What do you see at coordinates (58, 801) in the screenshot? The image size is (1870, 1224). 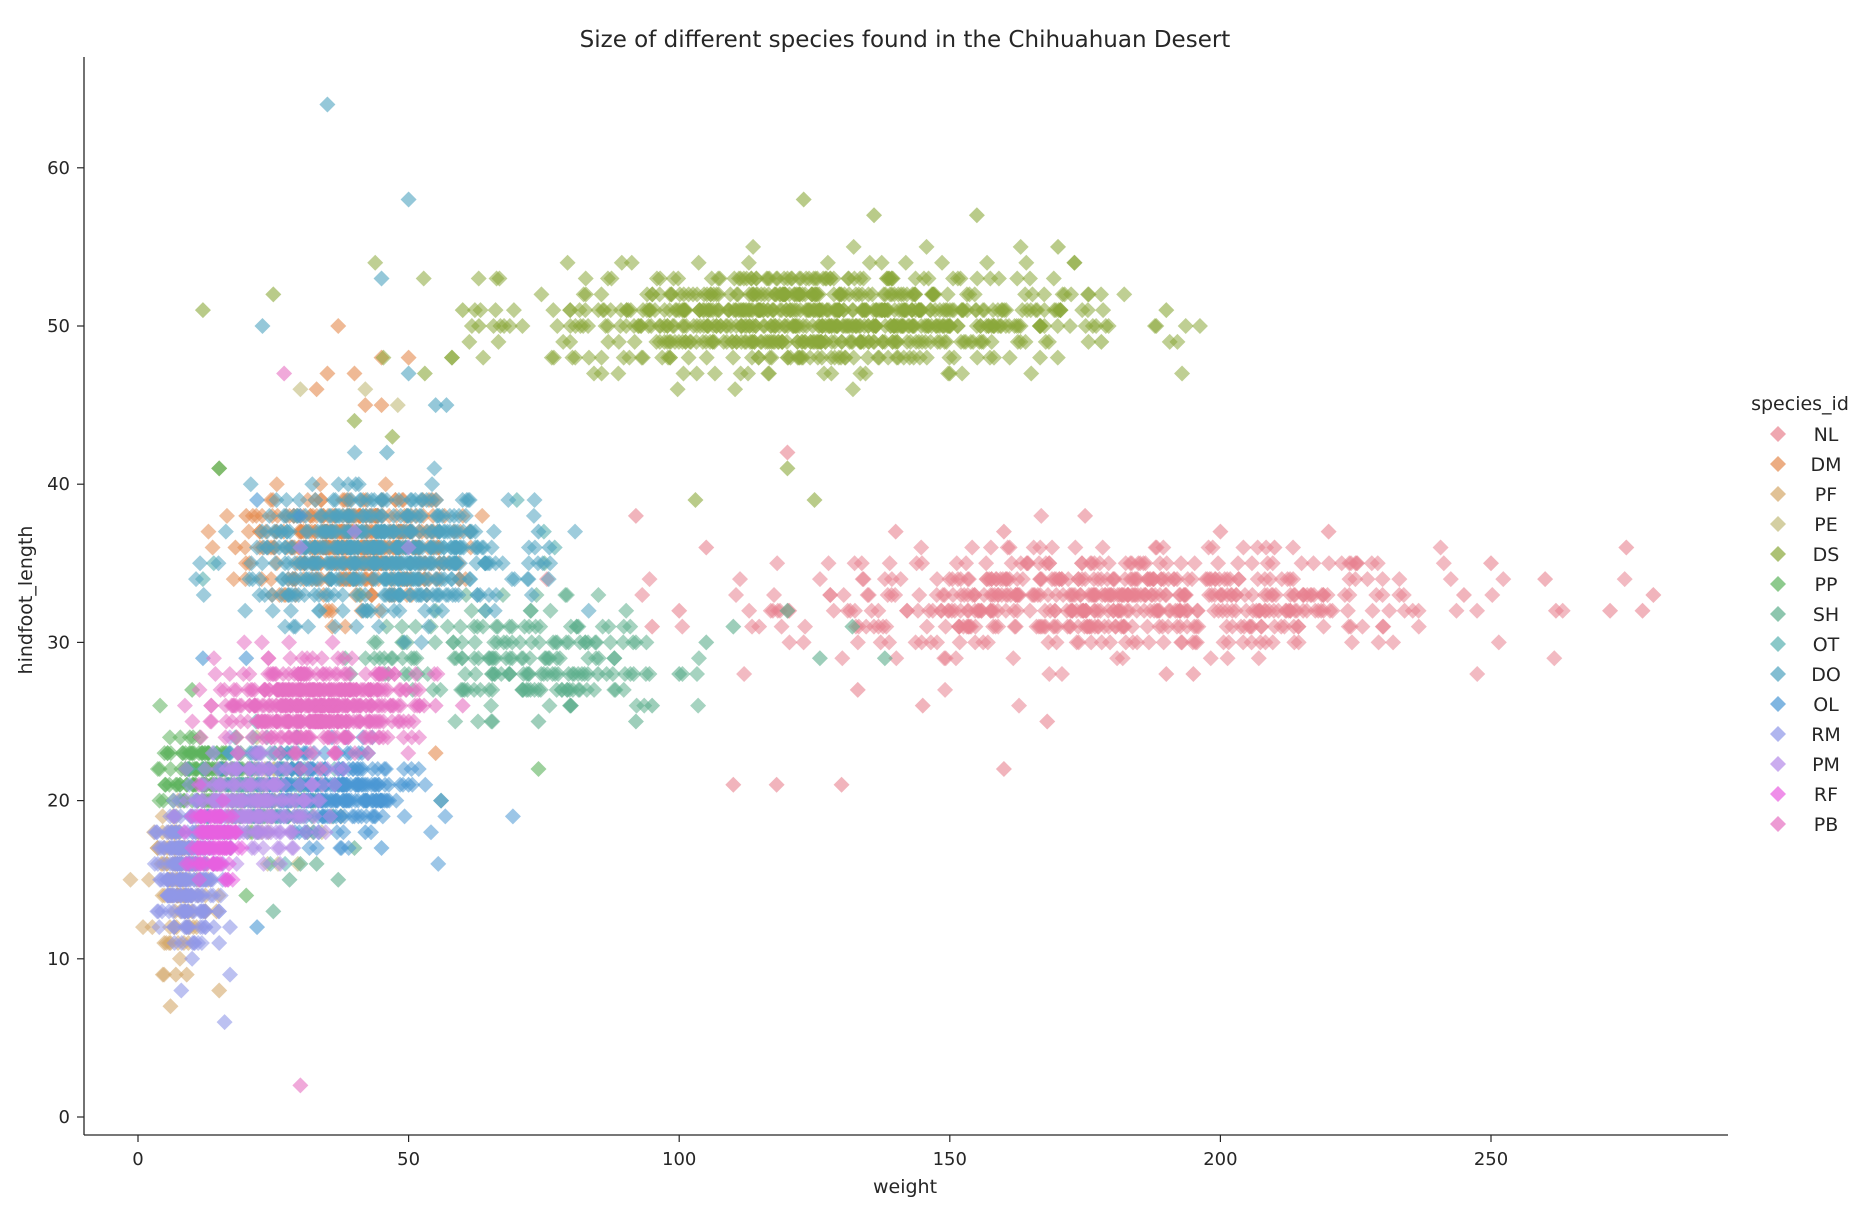 I see `y-tick-label: 20` at bounding box center [58, 801].